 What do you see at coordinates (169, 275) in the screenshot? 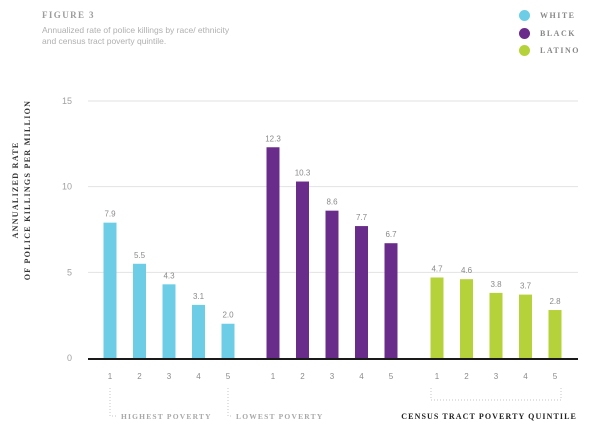
I see `bar-value-label: 4.3` at bounding box center [169, 275].